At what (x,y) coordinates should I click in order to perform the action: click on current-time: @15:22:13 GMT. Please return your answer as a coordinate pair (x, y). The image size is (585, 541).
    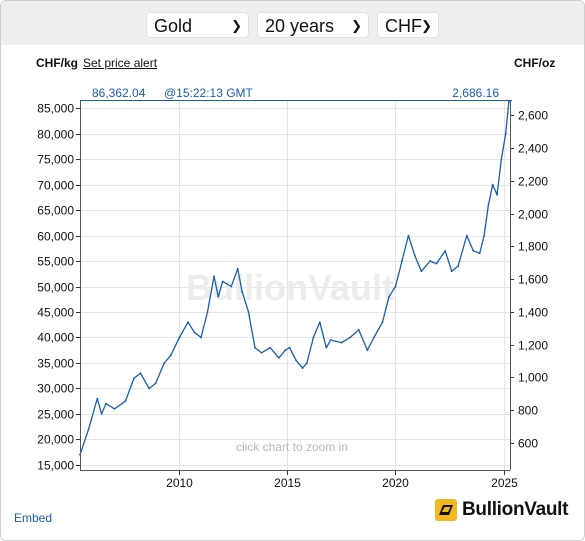
    Looking at the image, I should click on (209, 93).